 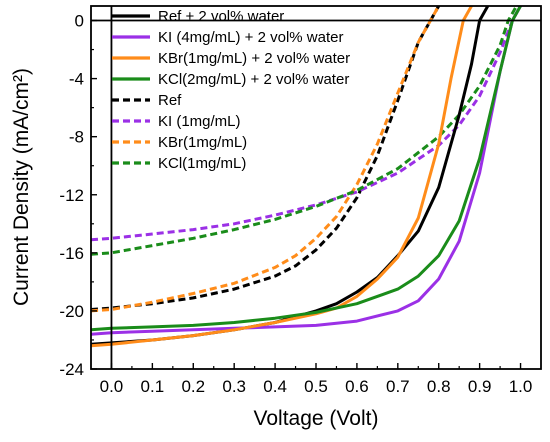 I want to click on y-axis: 0 -4 -8 -12 -16 -20 -24, so click(x=78, y=195).